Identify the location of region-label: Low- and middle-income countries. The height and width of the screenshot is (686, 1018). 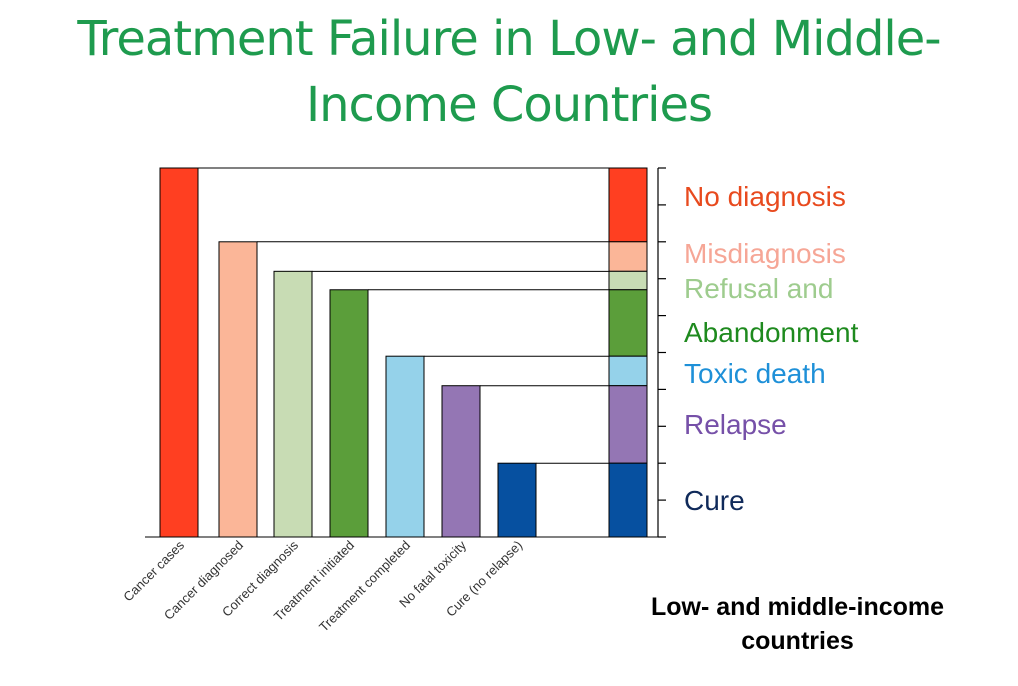
(797, 624).